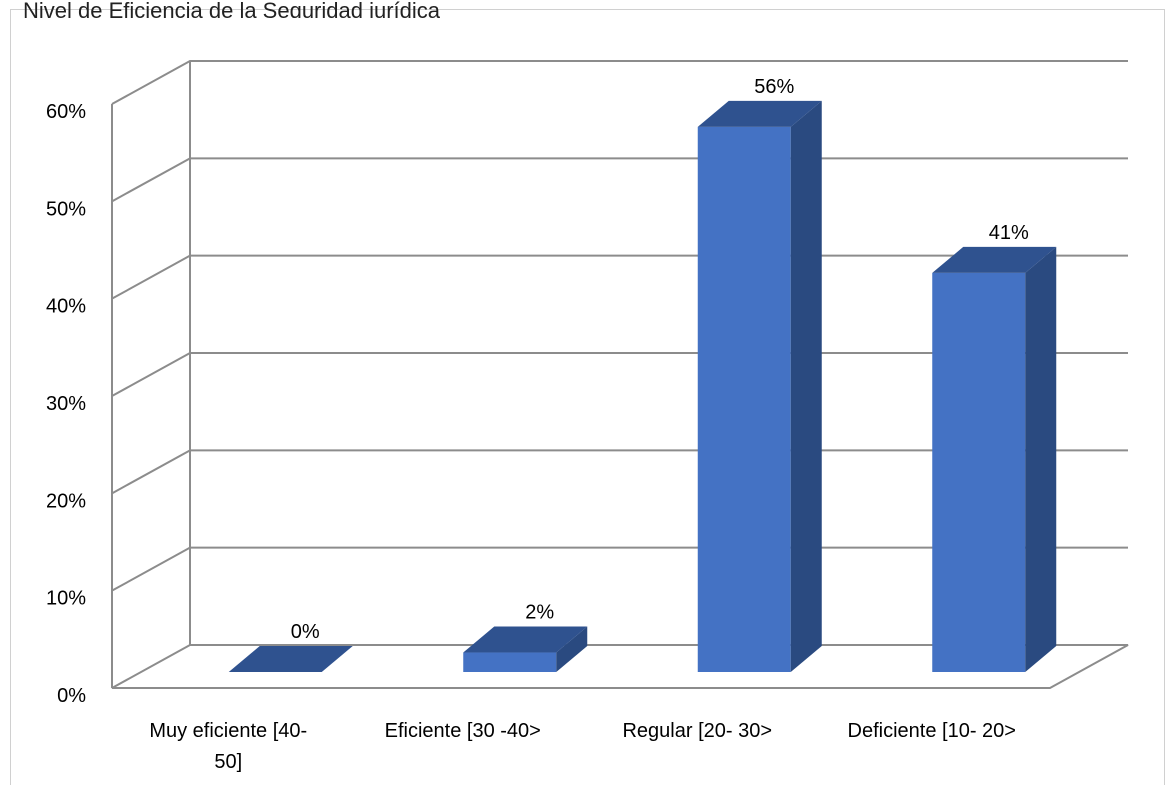 The width and height of the screenshot is (1169, 787). What do you see at coordinates (66, 307) in the screenshot?
I see `y-tick-label: 40%` at bounding box center [66, 307].